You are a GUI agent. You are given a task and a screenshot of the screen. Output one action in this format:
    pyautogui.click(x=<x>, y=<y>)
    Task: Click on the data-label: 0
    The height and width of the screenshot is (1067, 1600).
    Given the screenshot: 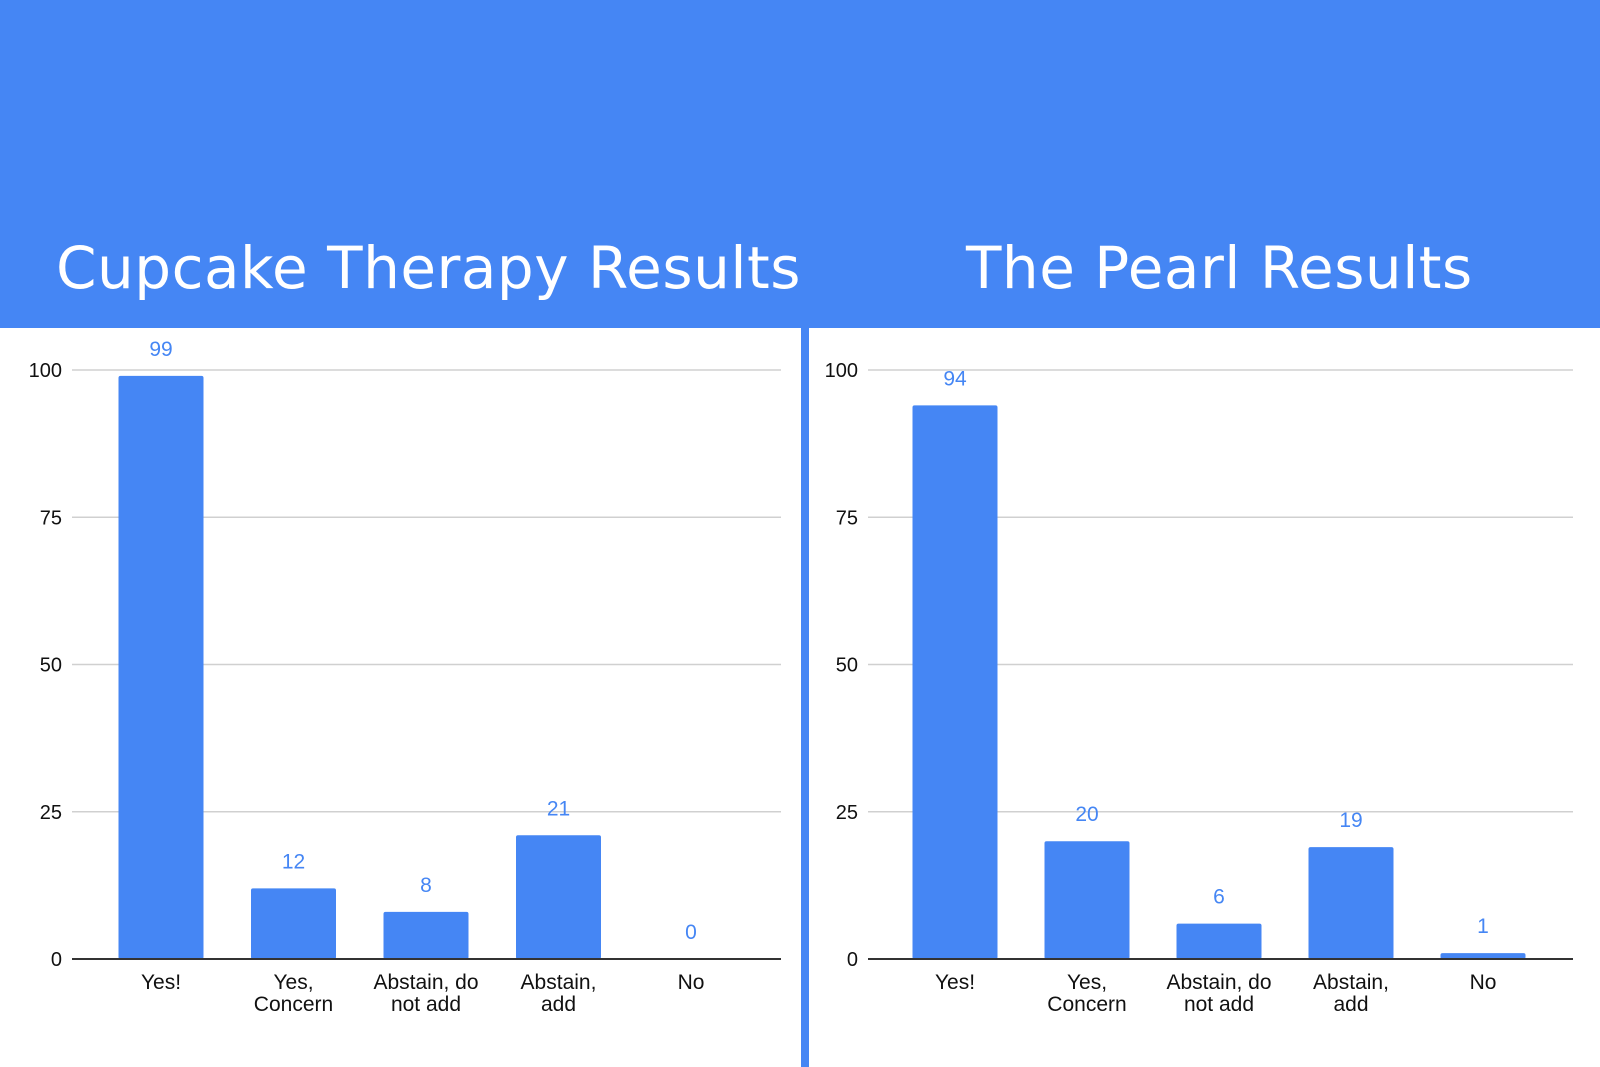 What is the action you would take?
    pyautogui.click(x=691, y=932)
    